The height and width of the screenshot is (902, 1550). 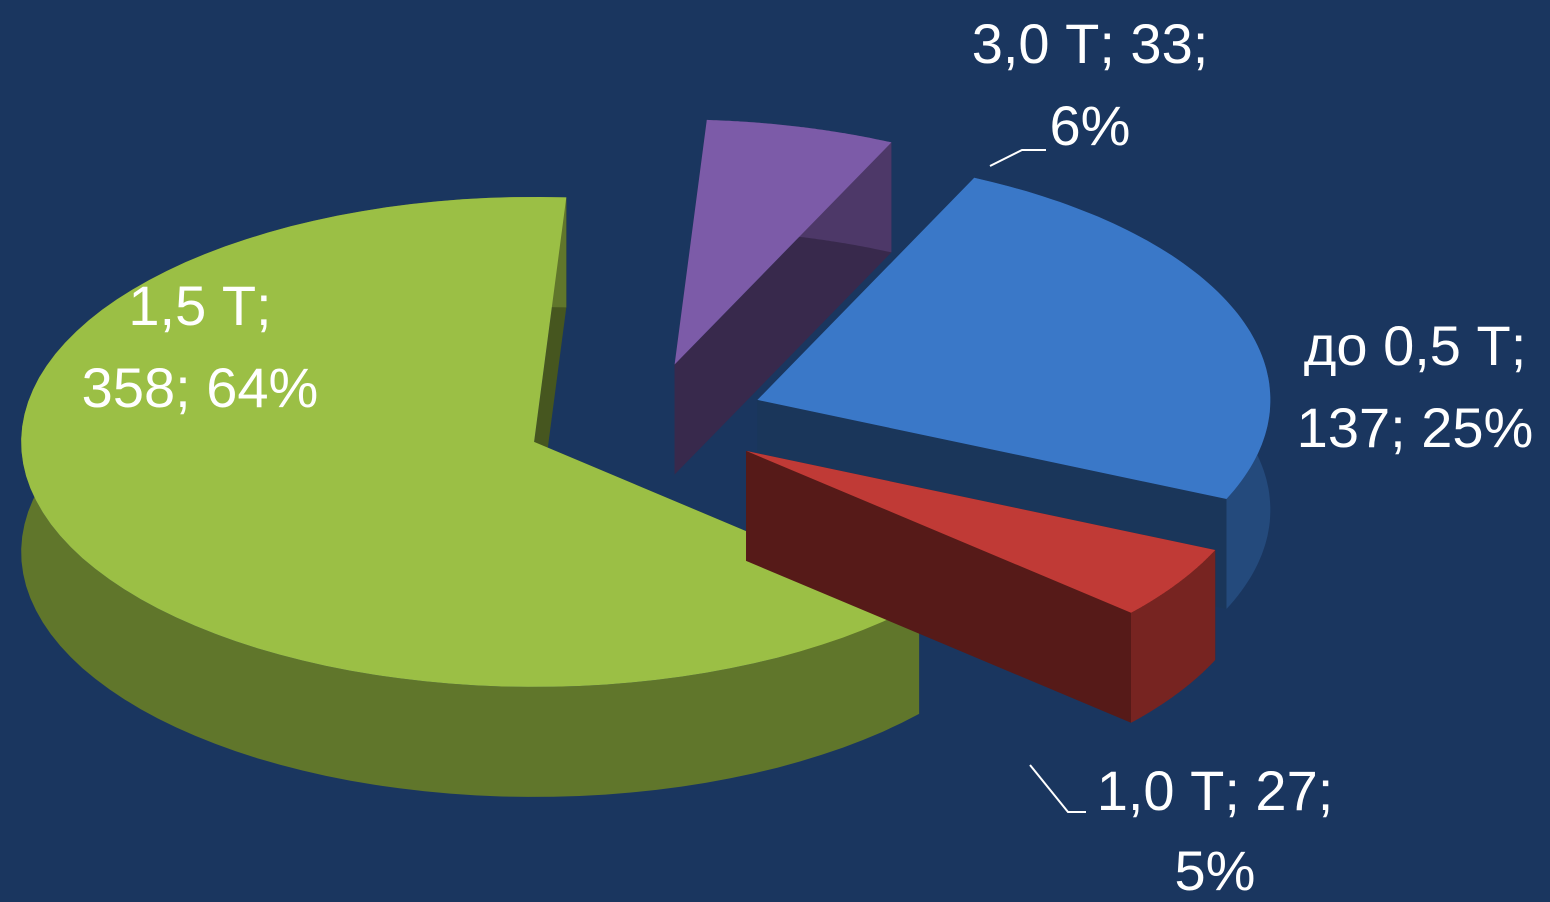 What do you see at coordinates (1215, 870) in the screenshot?
I see `data-label: 5%` at bounding box center [1215, 870].